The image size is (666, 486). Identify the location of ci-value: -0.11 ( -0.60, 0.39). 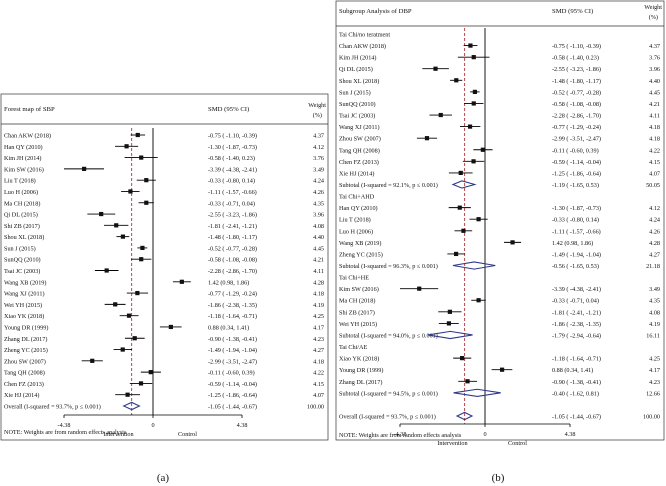
(575, 150).